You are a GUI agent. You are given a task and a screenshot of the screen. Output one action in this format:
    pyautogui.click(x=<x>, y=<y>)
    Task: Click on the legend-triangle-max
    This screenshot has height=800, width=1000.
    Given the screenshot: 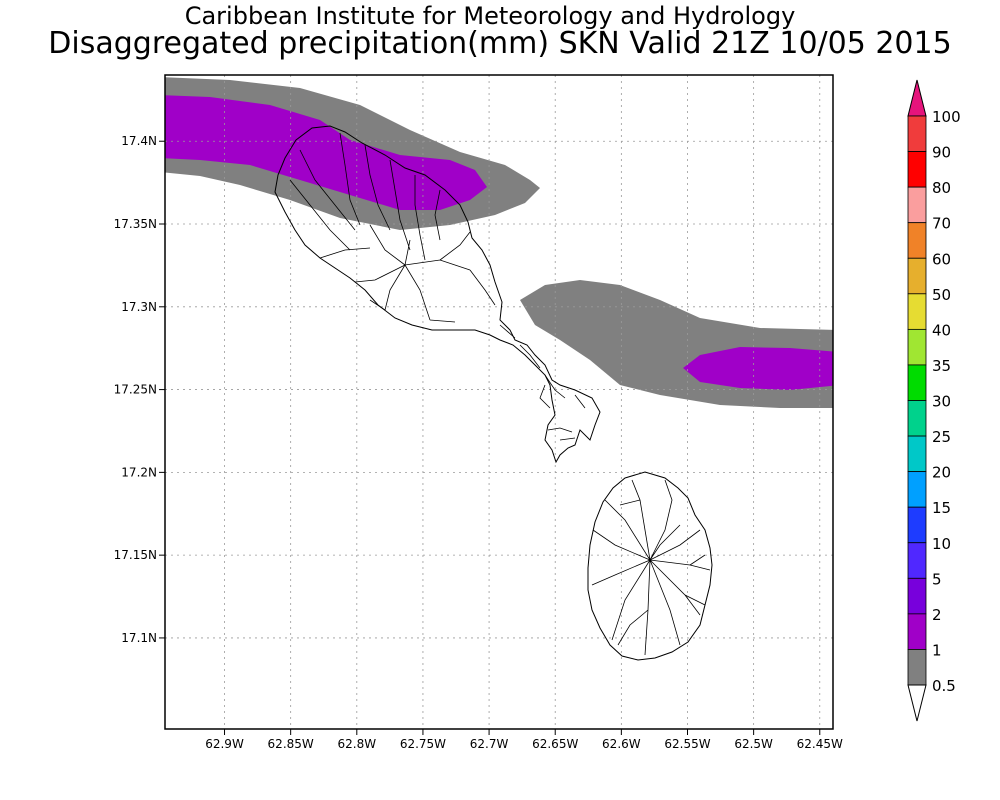 What is the action you would take?
    pyautogui.click(x=917, y=98)
    